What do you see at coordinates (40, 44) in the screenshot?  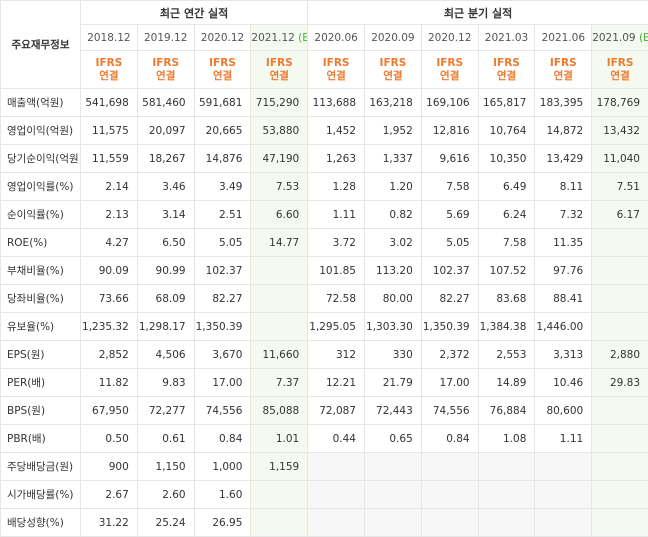 I see `header-title: 주요재무정보` at bounding box center [40, 44].